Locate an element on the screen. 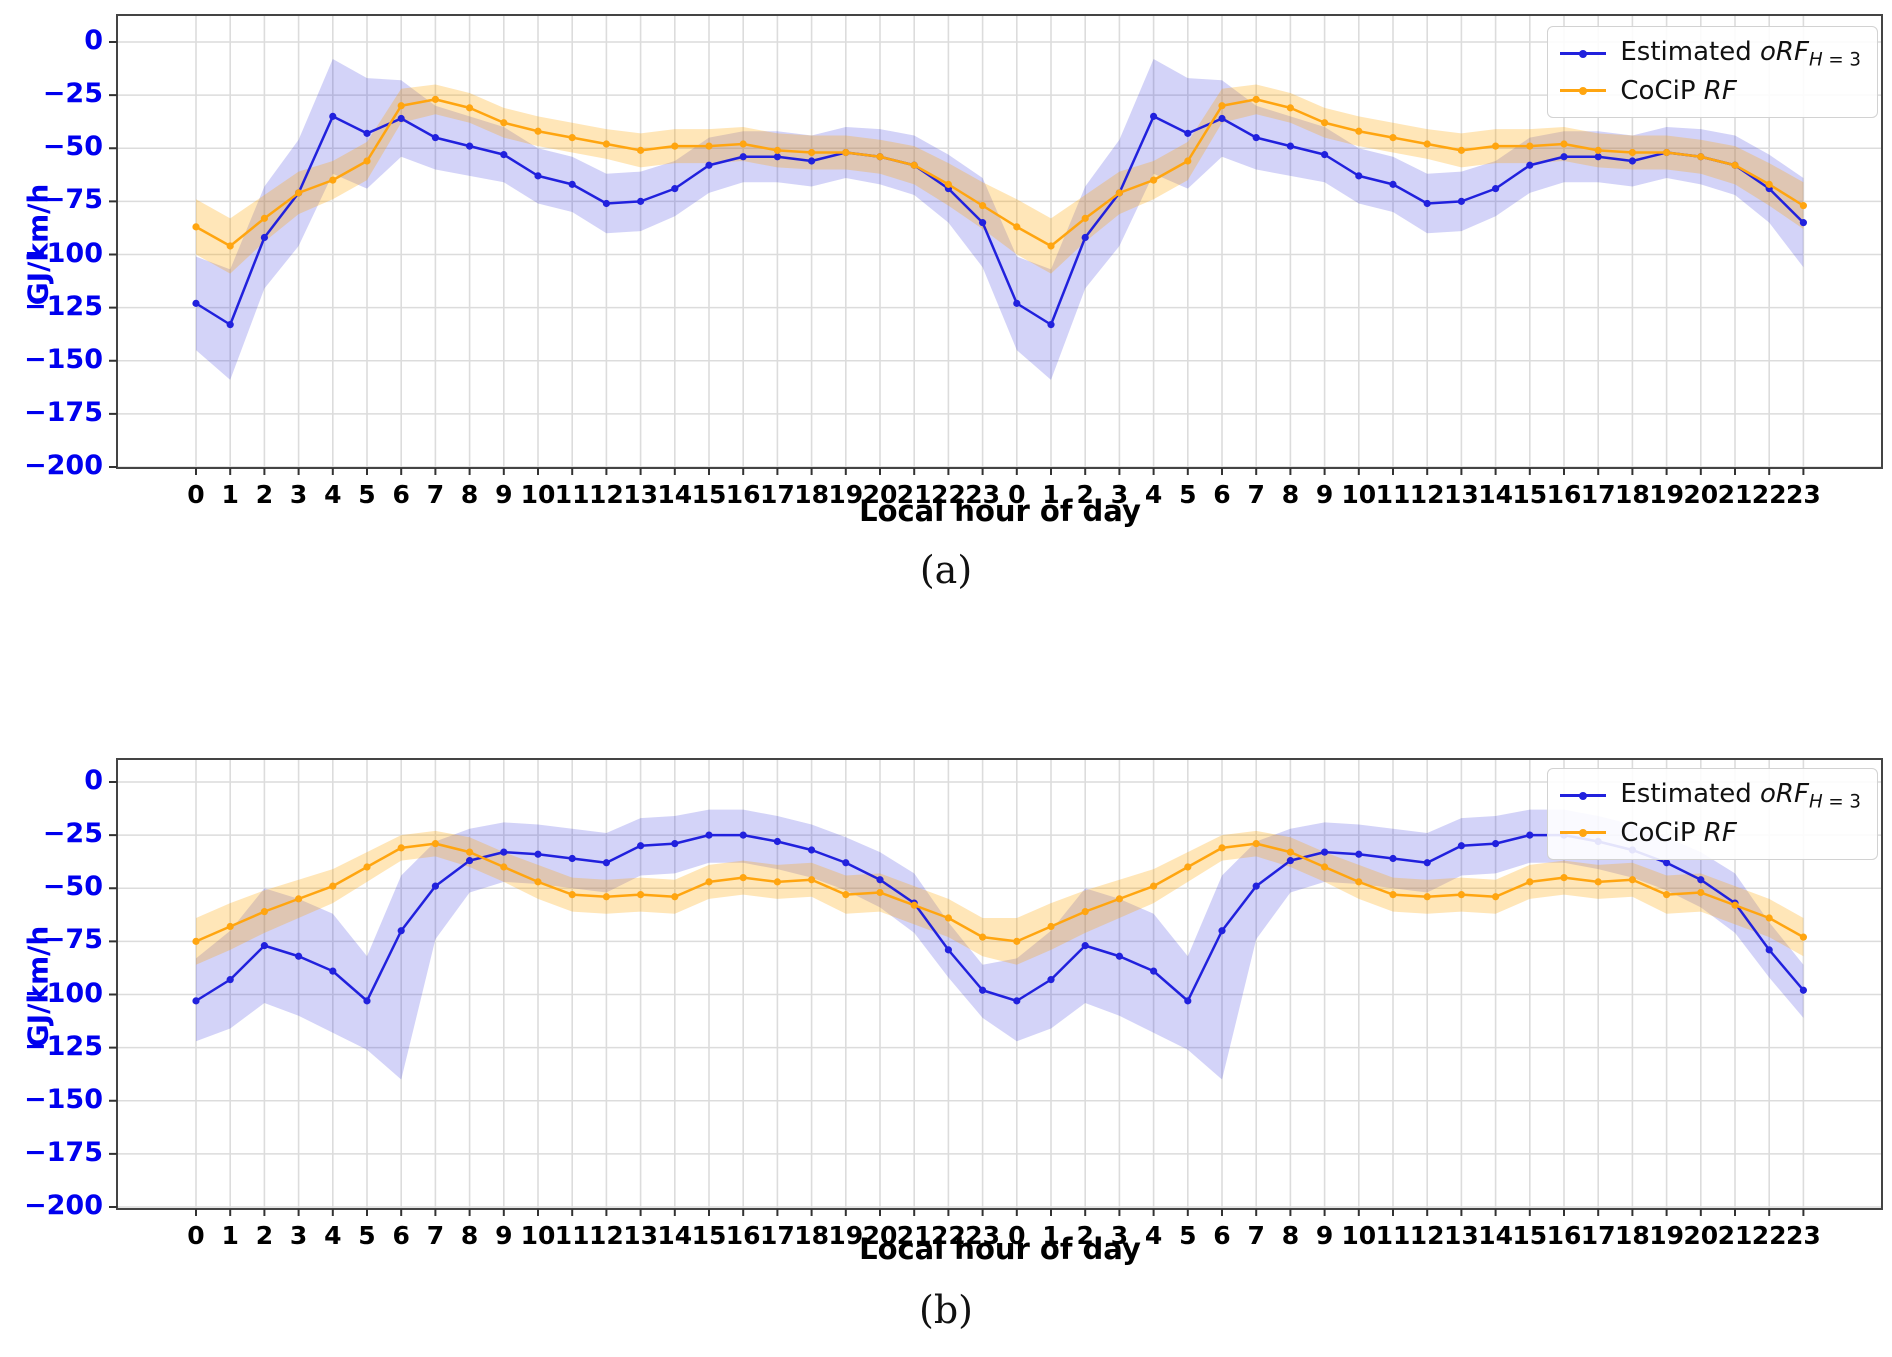  x-tick-label: 1 is located at coordinates (230, 1235).